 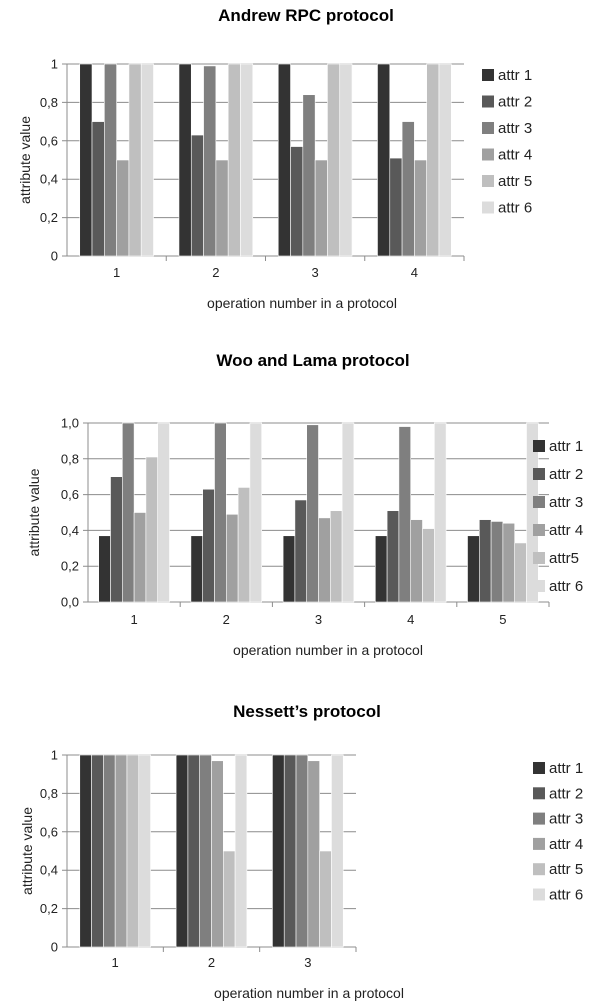 What do you see at coordinates (558, 832) in the screenshot?
I see `legend: attr 1 attr 2 attr 3 attr 4 attr 5 attr 6` at bounding box center [558, 832].